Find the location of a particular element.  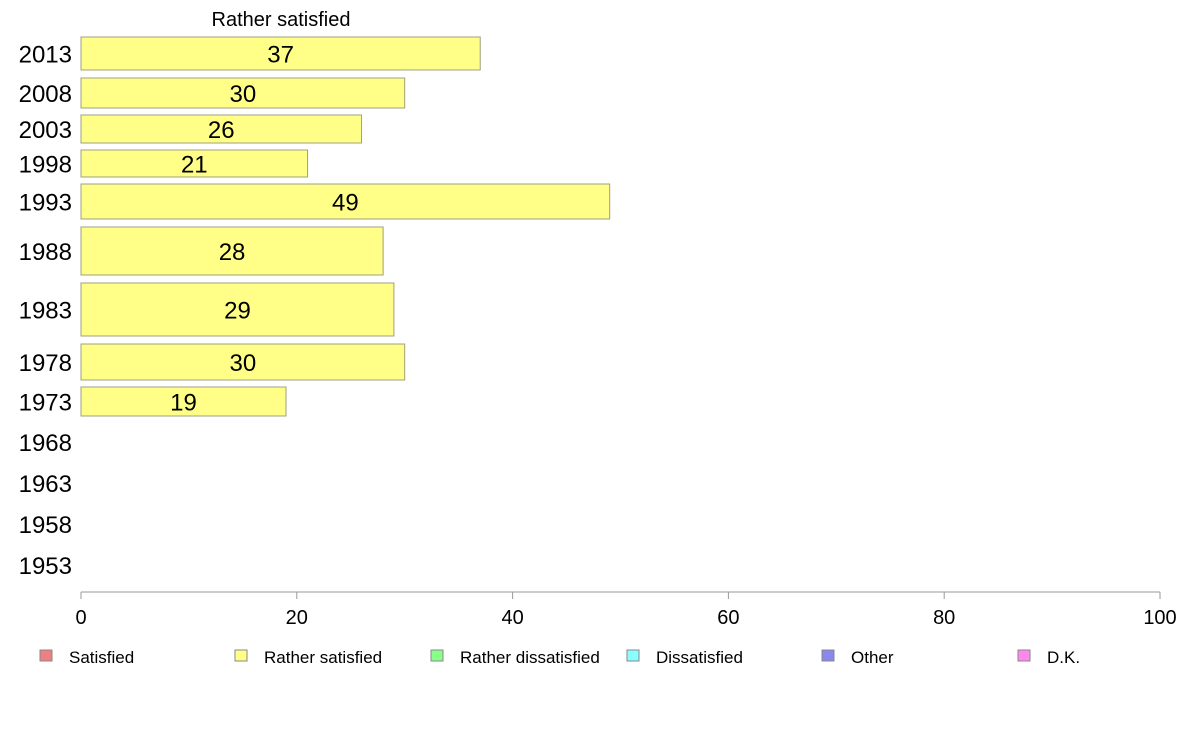

category-label: 1988 is located at coordinates (45, 252).